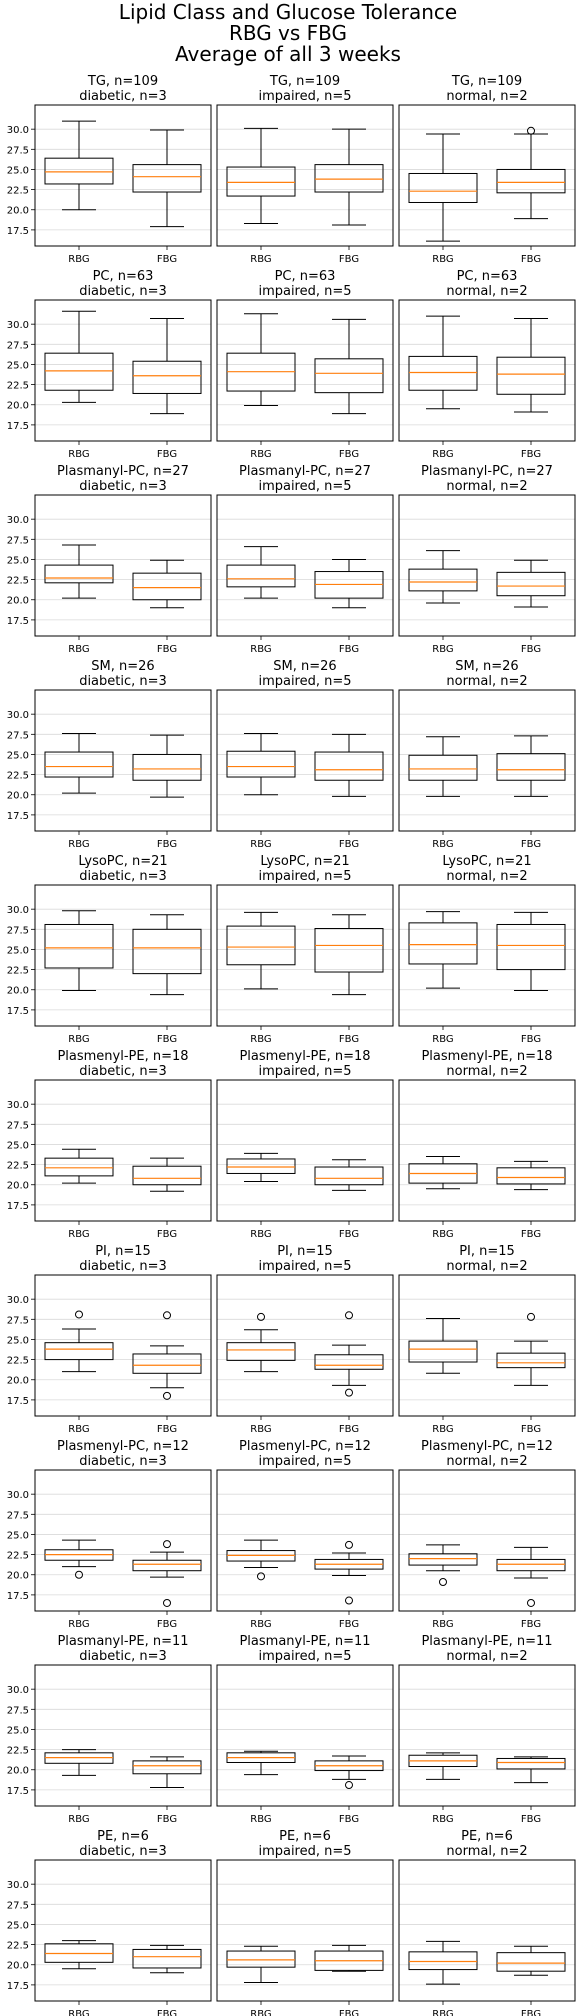 Image resolution: width=576 pixels, height=2016 pixels. I want to click on figure-title-line-2: RBG vs FBG, so click(288, 33).